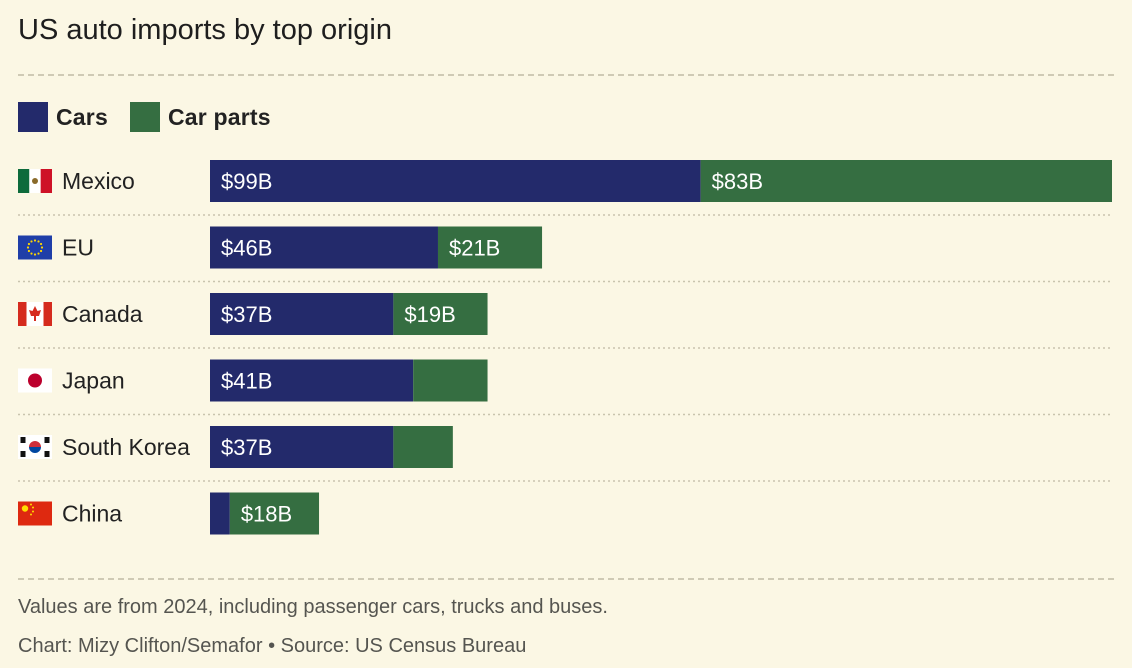 The height and width of the screenshot is (668, 1132). I want to click on value-label-cars: $41B, so click(246, 381).